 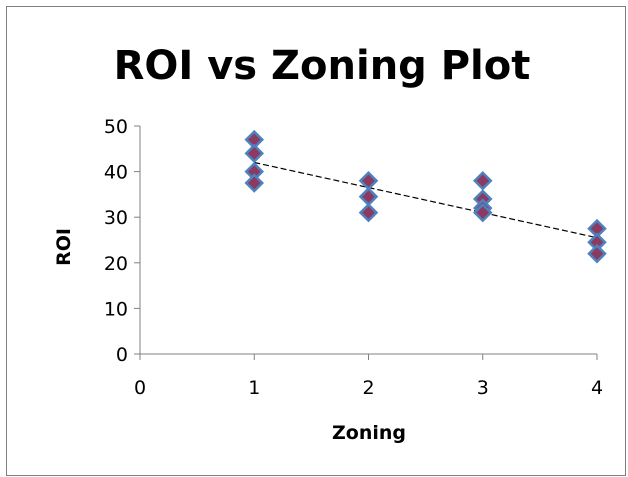 What do you see at coordinates (122, 355) in the screenshot?
I see `y-tick-label: 0` at bounding box center [122, 355].